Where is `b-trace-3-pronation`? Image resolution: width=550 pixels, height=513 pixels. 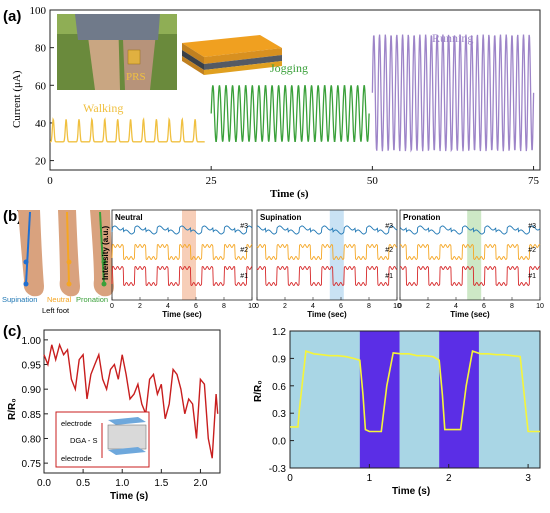 b-trace-3-pronation is located at coordinates (470, 230).